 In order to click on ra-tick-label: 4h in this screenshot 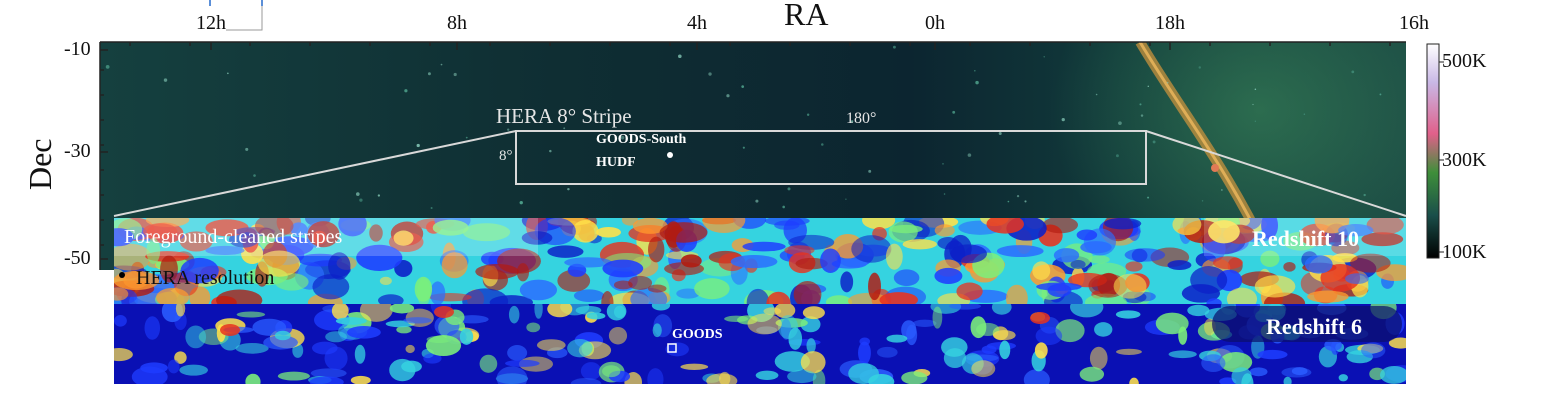, I will do `click(697, 23)`.